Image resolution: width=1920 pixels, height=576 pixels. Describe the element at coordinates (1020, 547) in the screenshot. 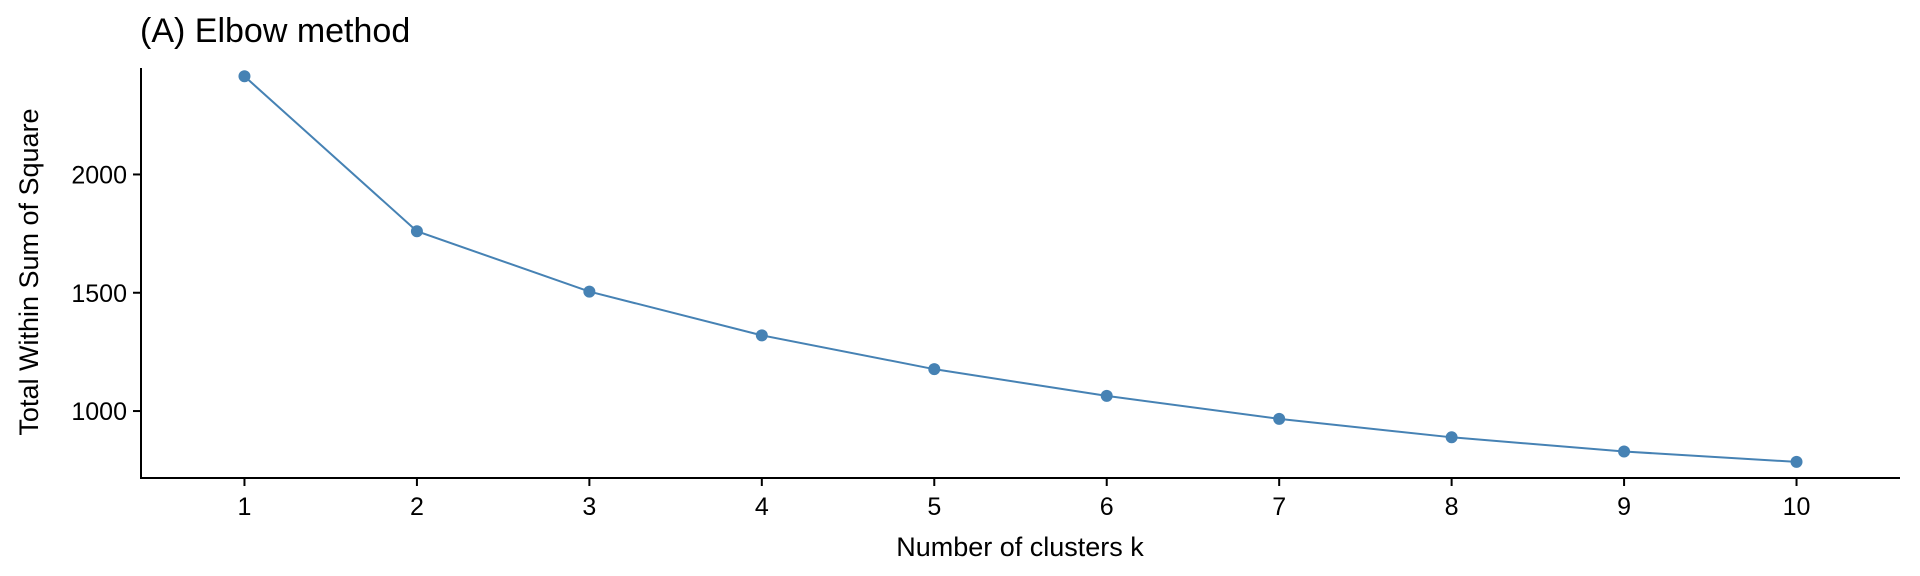

I see `x-axis-label: Number of clusters k` at that location.